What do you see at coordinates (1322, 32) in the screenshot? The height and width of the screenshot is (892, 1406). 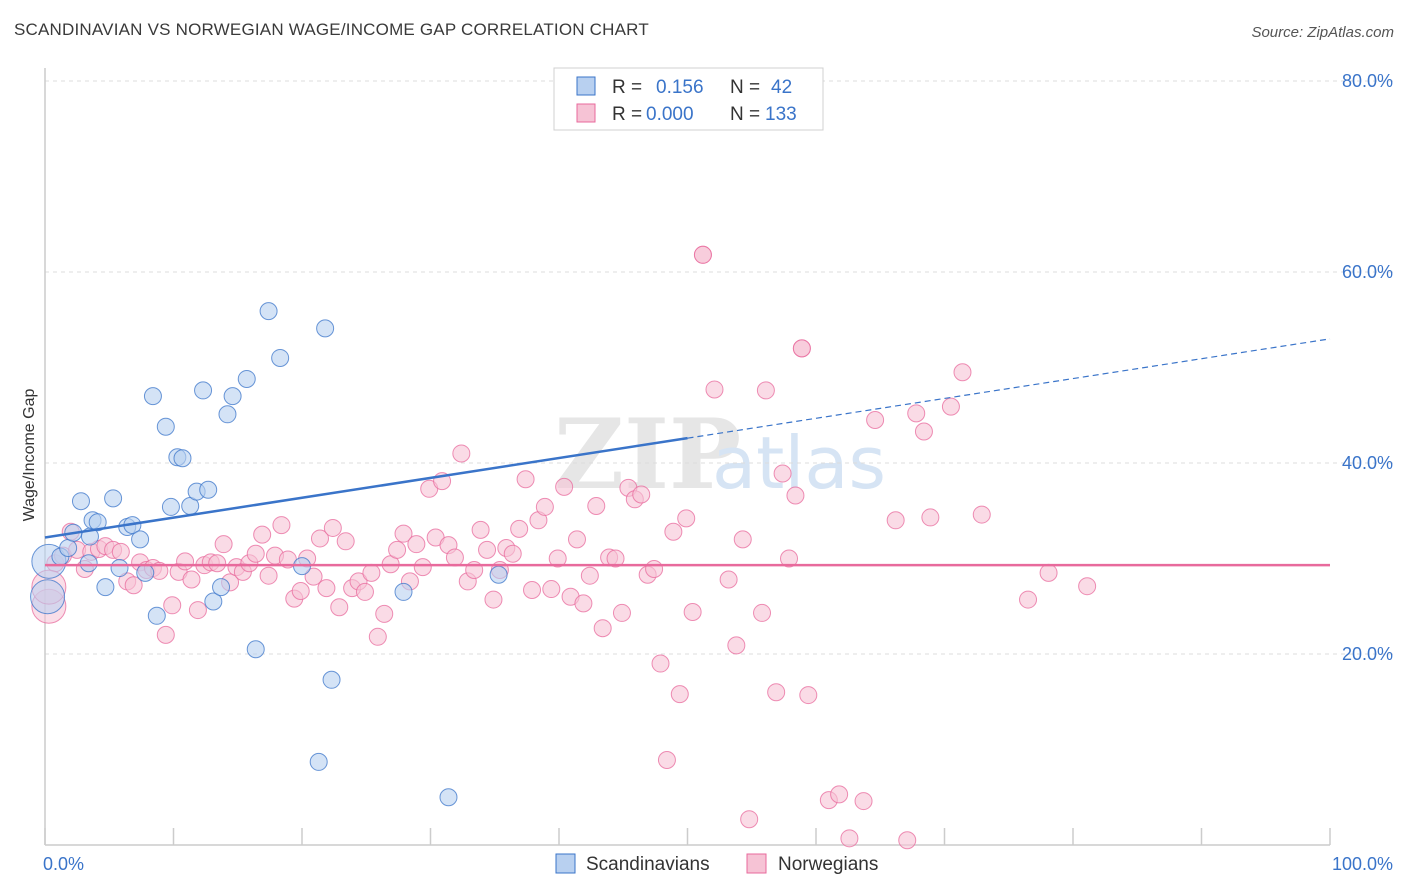 I see `source-label: Source: ZipAtlas.com` at bounding box center [1322, 32].